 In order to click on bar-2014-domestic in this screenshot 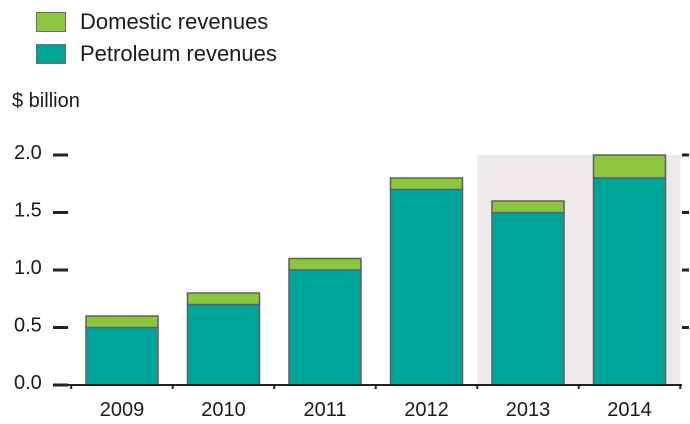, I will do `click(629, 166)`.